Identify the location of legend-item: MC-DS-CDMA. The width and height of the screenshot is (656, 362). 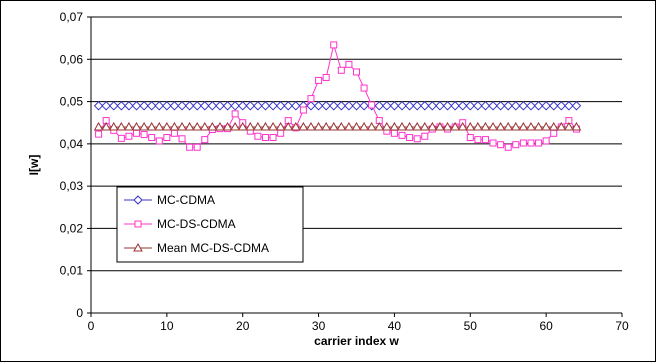
(180, 224).